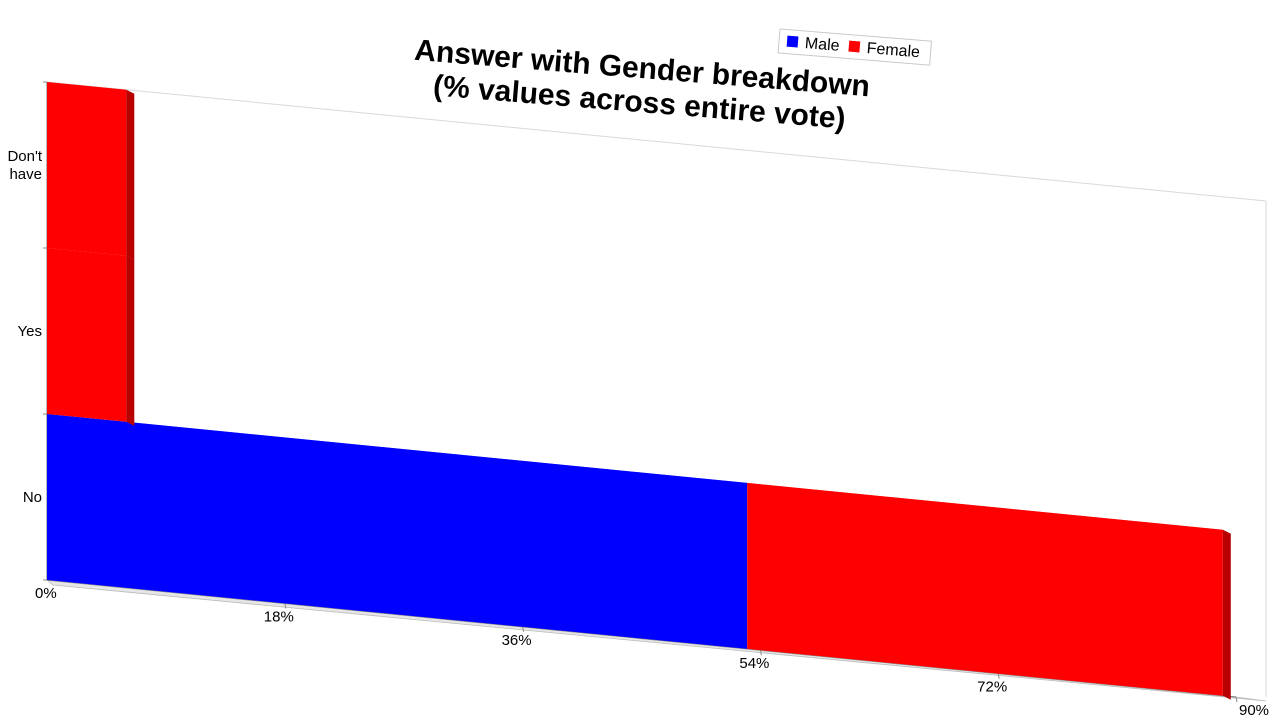 Image resolution: width=1280 pixels, height=720 pixels. Describe the element at coordinates (822, 45) in the screenshot. I see `legend-label-male: Male` at that location.